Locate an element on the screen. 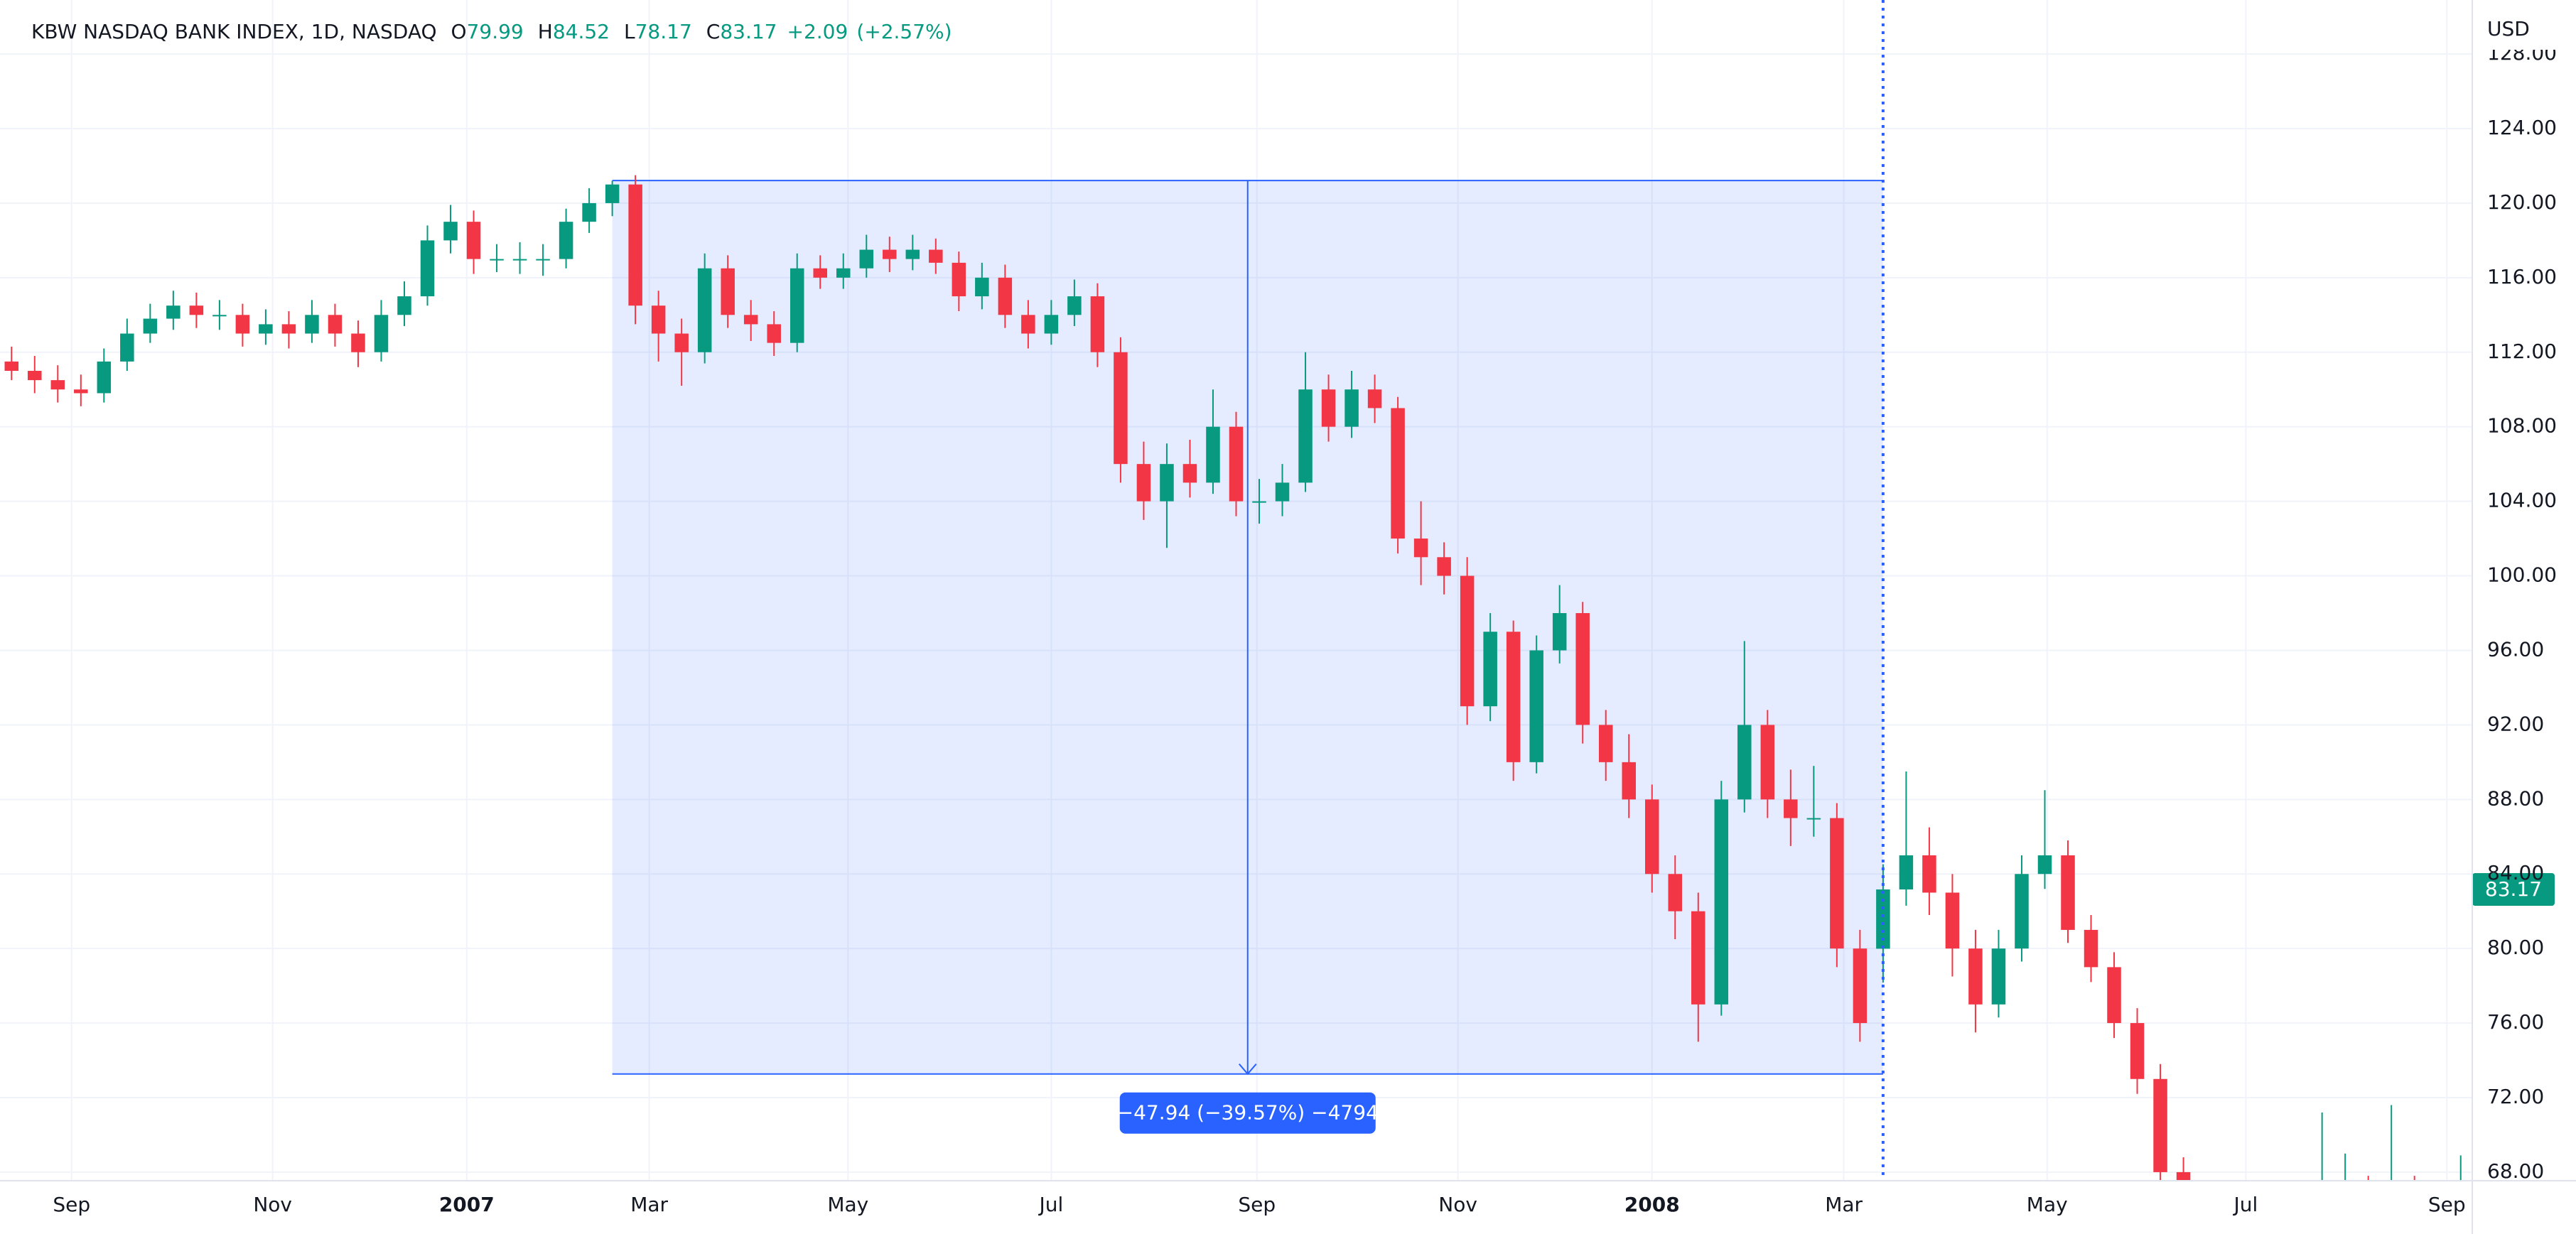 The width and height of the screenshot is (2576, 1234). y-tick-label: 104.00 is located at coordinates (2522, 500).